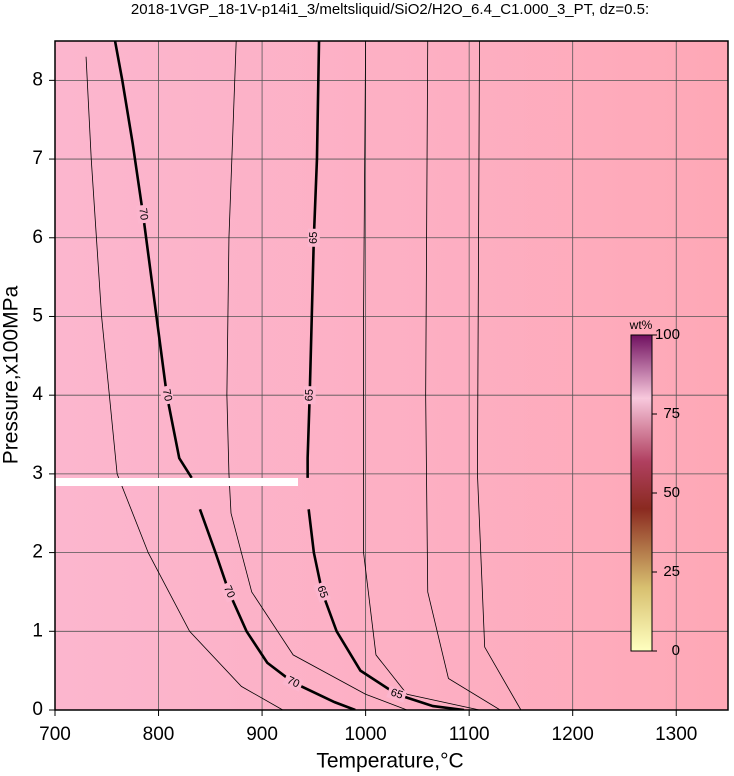  What do you see at coordinates (11, 374) in the screenshot?
I see `y-axis-label: Pressure,x100MPa` at bounding box center [11, 374].